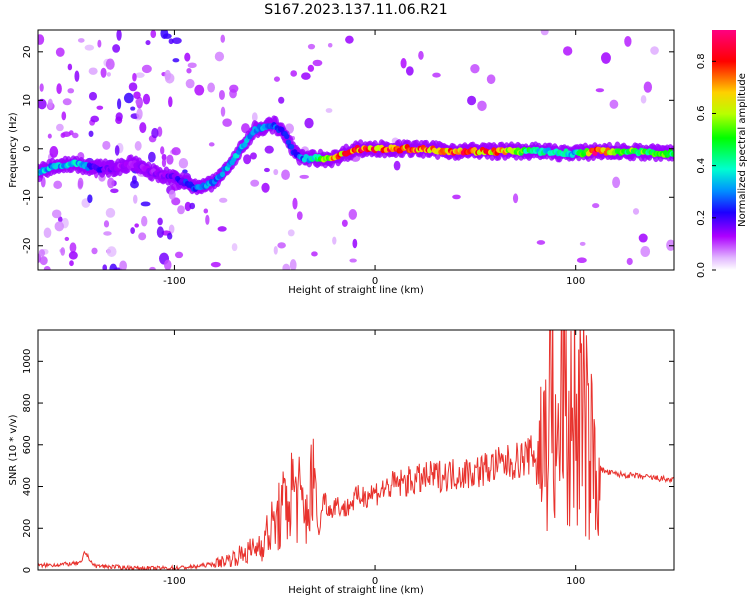 Image resolution: width=750 pixels, height=600 pixels. What do you see at coordinates (27, 361) in the screenshot?
I see `snr-ytick-label: 1000` at bounding box center [27, 361].